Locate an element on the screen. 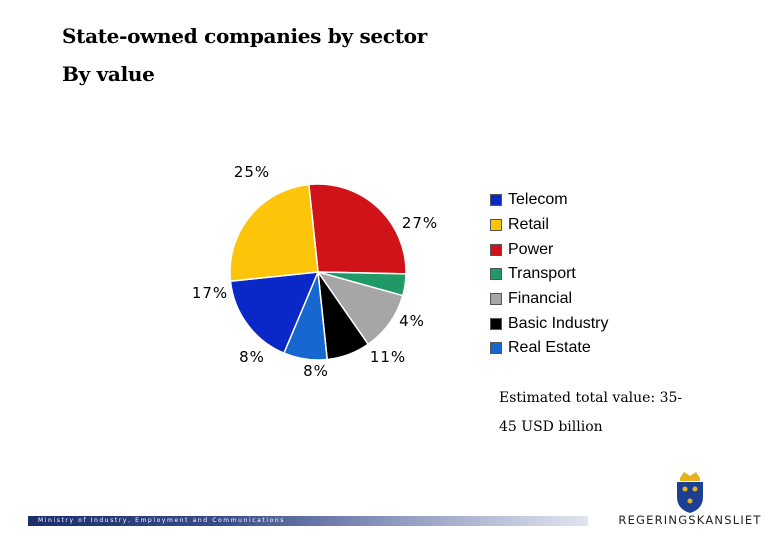 This screenshot has width=780, height=540. pie-label-real-estate: 8% is located at coordinates (252, 357).